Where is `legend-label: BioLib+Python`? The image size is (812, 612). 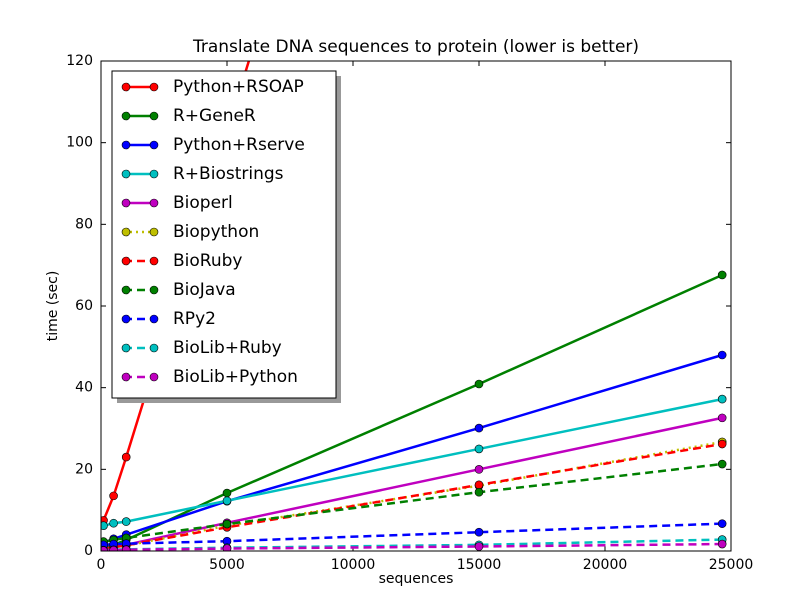
legend-label: BioLib+Python is located at coordinates (235, 377).